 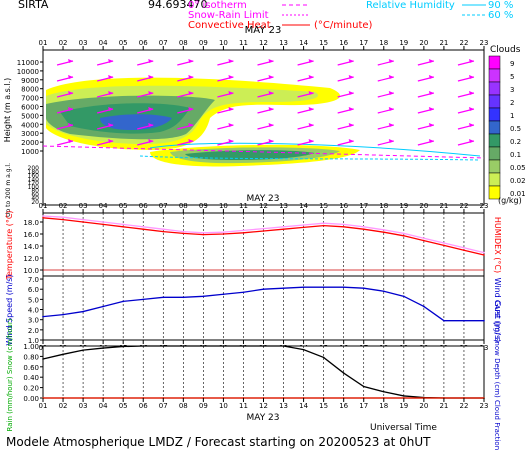 I want to click on hour-bottom-tick-label: 09, so click(x=203, y=406).